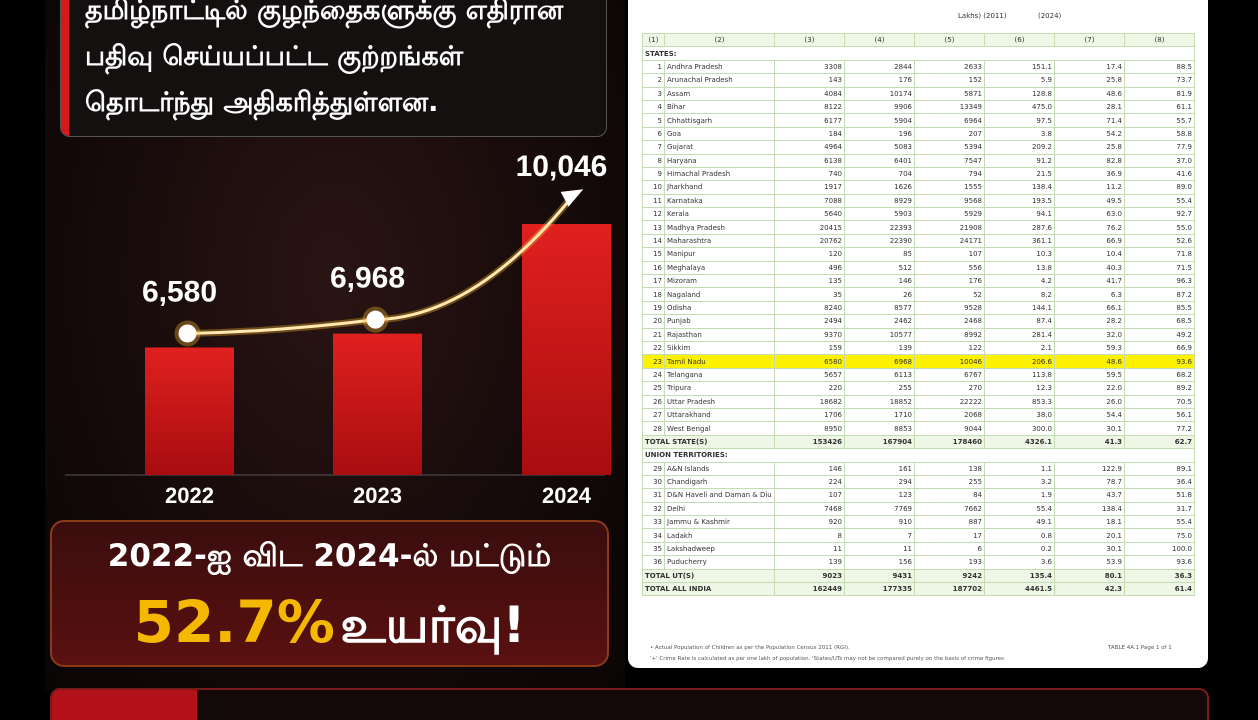 Image resolution: width=1258 pixels, height=720 pixels. Describe the element at coordinates (1089, 160) in the screenshot. I see `table-cell: 82.8` at that location.